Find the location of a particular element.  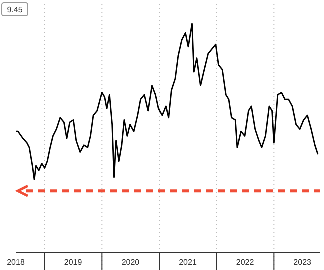

x-tick-label: 2019 is located at coordinates (73, 262).